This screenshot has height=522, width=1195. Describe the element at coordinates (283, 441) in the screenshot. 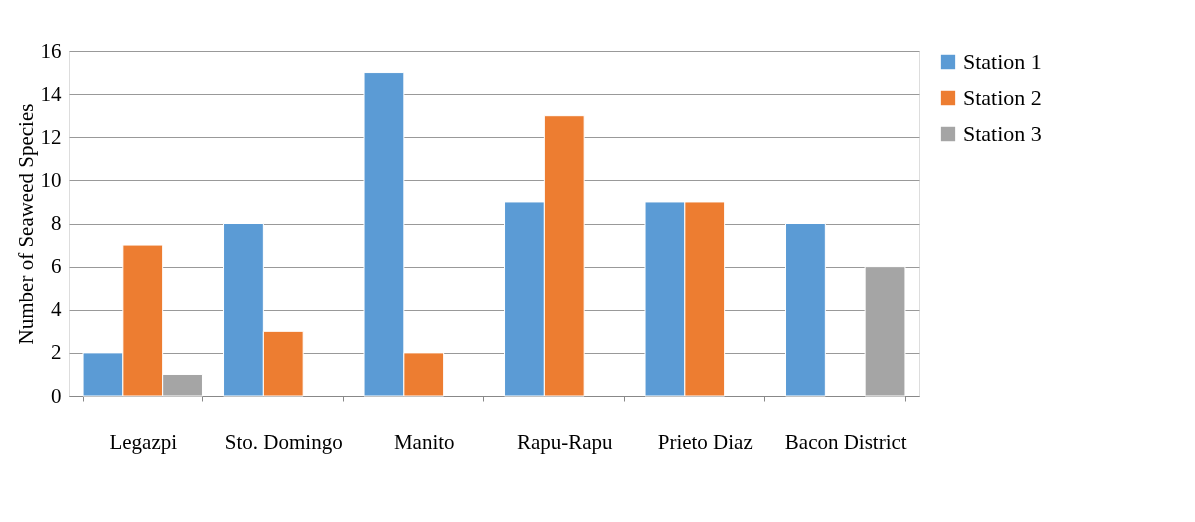

I see `x-tick-label: Sto. Domingo` at that location.